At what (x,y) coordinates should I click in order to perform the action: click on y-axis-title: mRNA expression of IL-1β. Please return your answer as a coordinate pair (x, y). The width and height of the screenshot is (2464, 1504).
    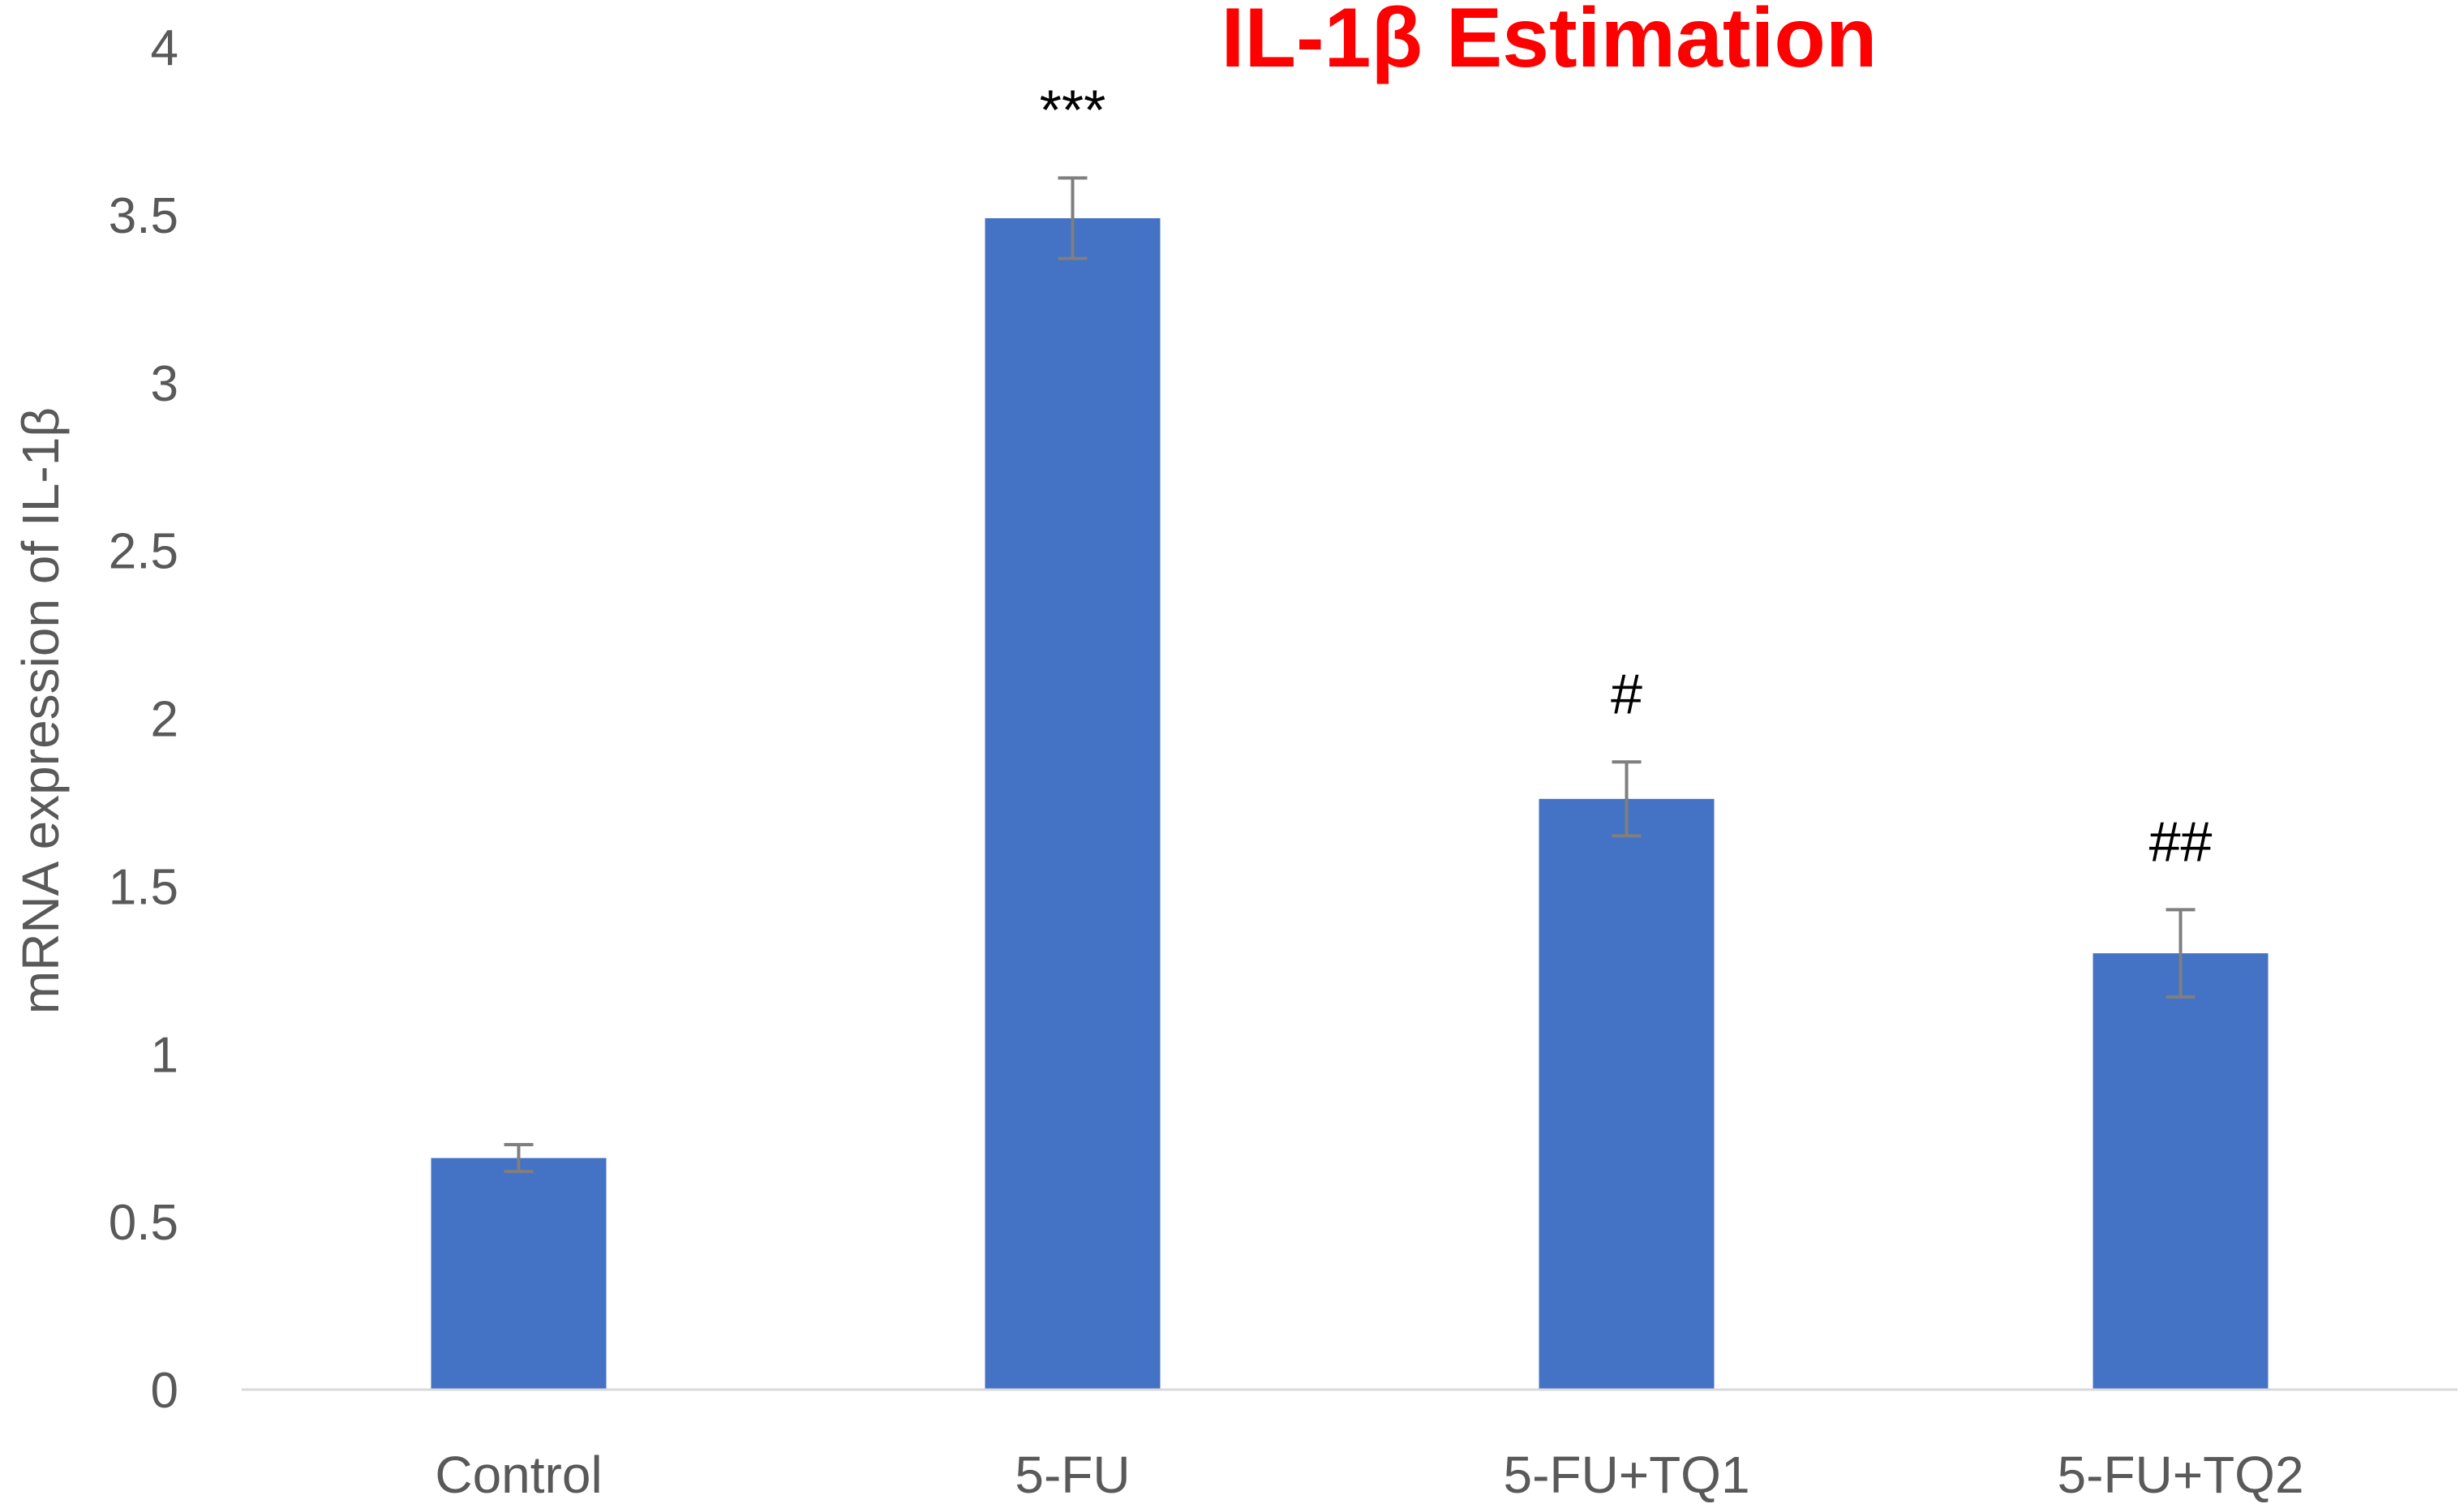
    Looking at the image, I should click on (40, 710).